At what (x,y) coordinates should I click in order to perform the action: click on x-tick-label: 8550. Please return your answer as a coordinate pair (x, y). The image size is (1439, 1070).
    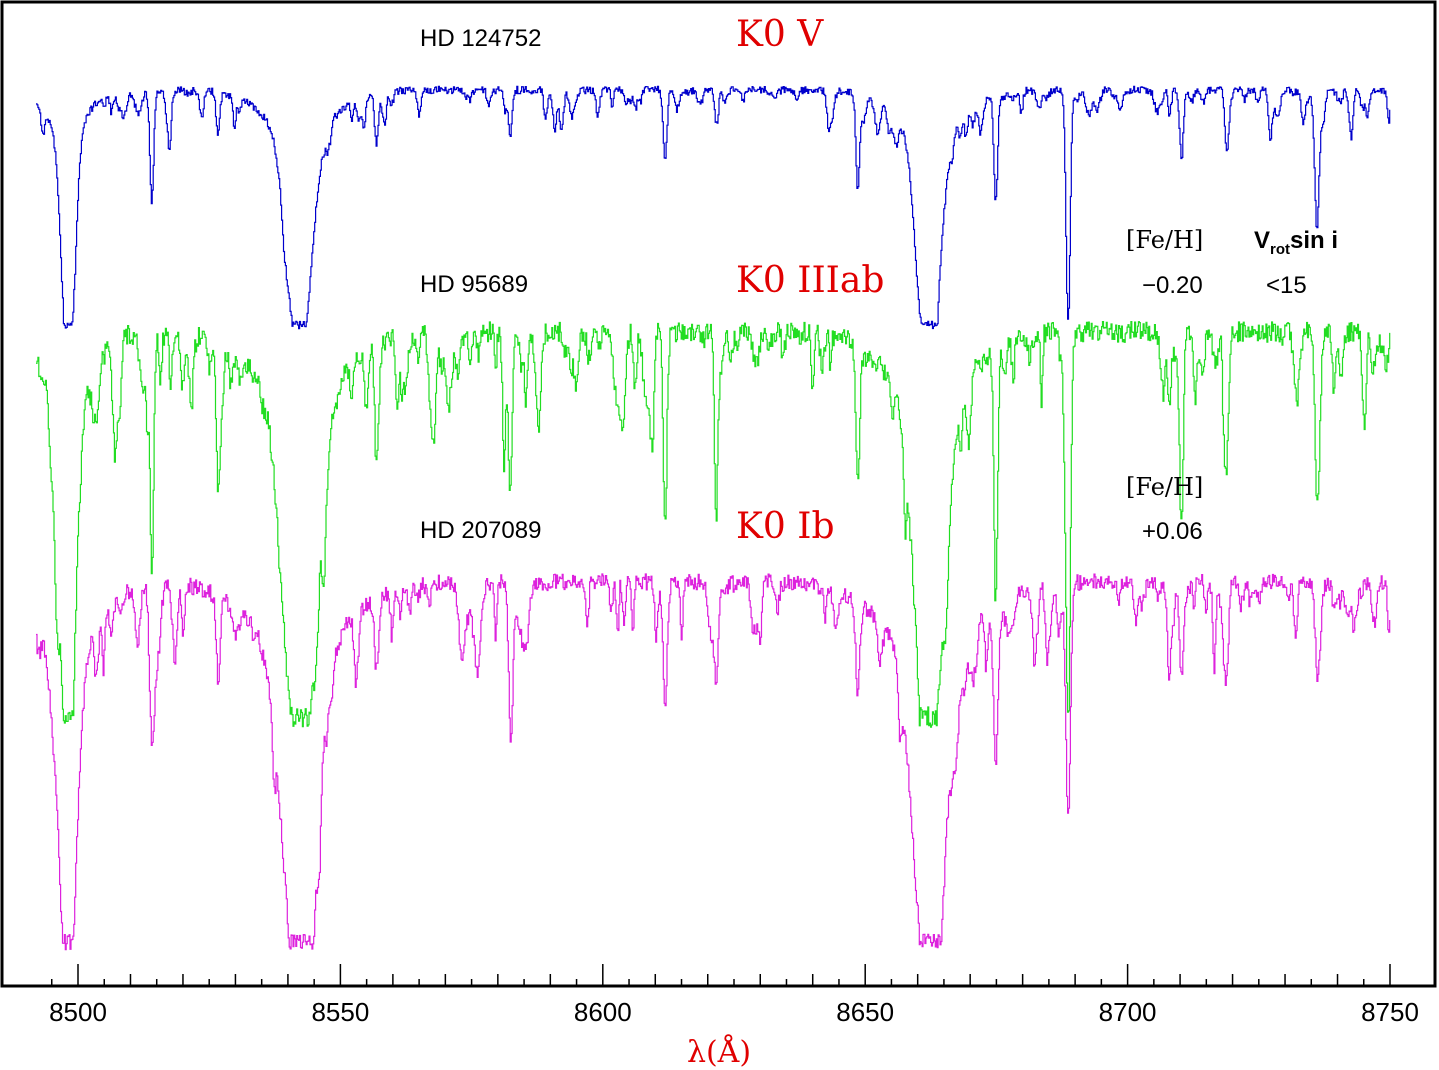
    Looking at the image, I should click on (340, 1012).